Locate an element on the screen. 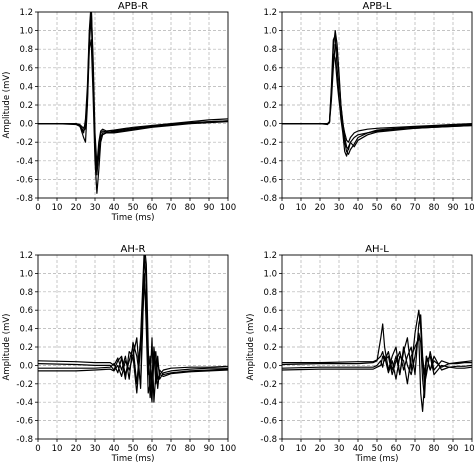  traces is located at coordinates (377, 93).